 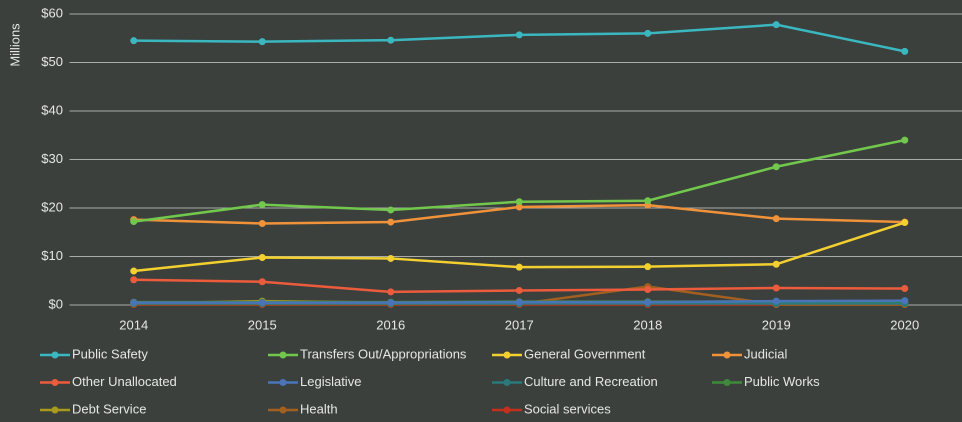 I want to click on legend-label: Public Safety, so click(x=110, y=353).